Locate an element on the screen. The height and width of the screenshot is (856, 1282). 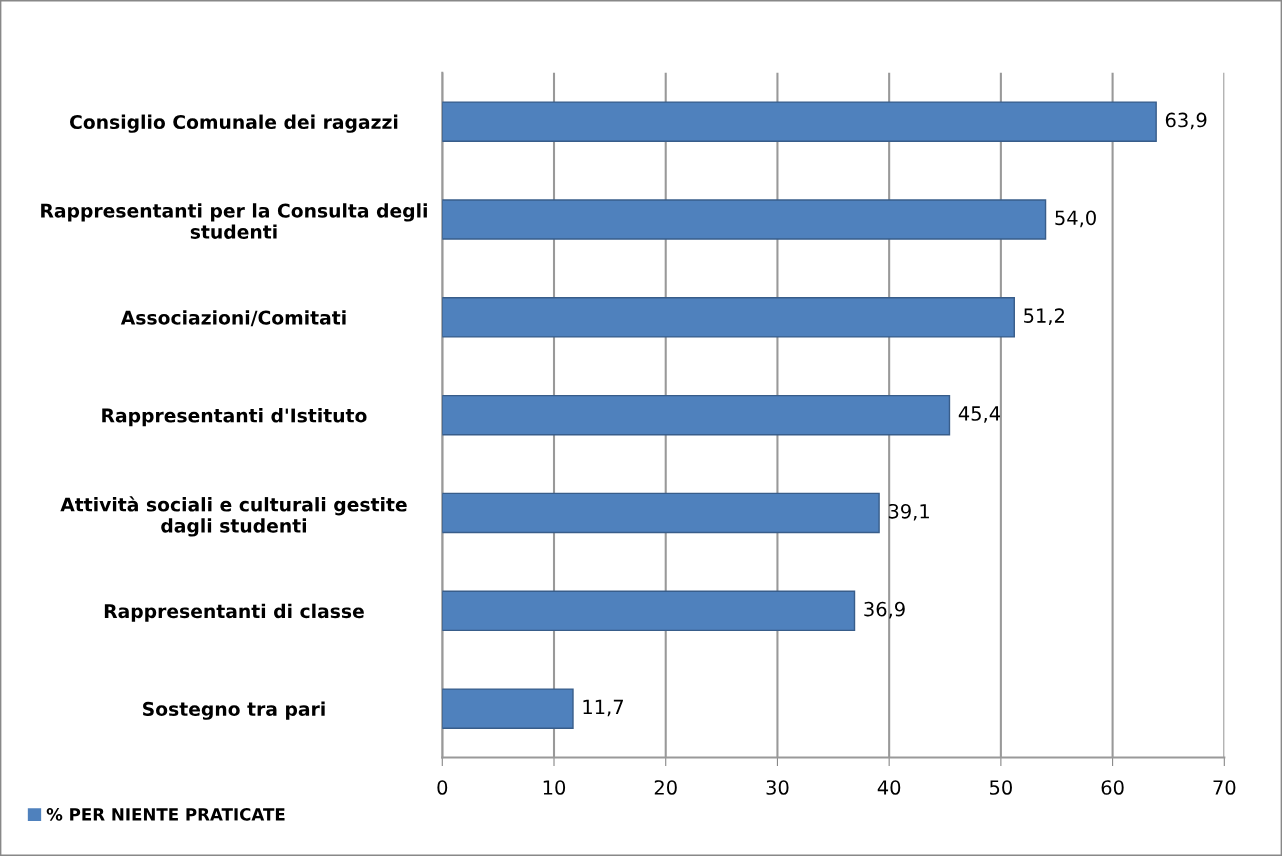
x-tick-label: 30 is located at coordinates (777, 787).